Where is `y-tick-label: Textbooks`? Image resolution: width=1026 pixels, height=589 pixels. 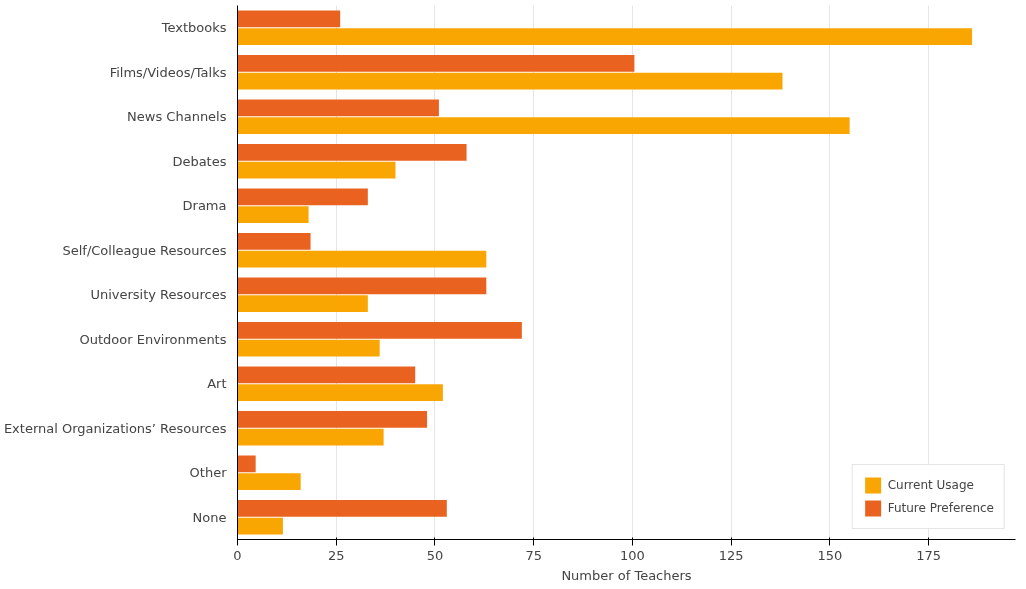
y-tick-label: Textbooks is located at coordinates (193, 28).